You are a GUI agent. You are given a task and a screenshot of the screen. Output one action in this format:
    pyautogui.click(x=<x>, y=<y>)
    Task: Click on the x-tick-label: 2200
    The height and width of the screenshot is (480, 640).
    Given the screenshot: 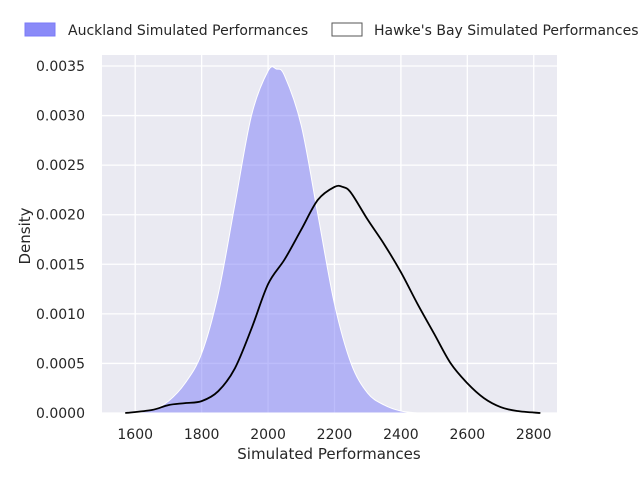 What is the action you would take?
    pyautogui.click(x=335, y=435)
    